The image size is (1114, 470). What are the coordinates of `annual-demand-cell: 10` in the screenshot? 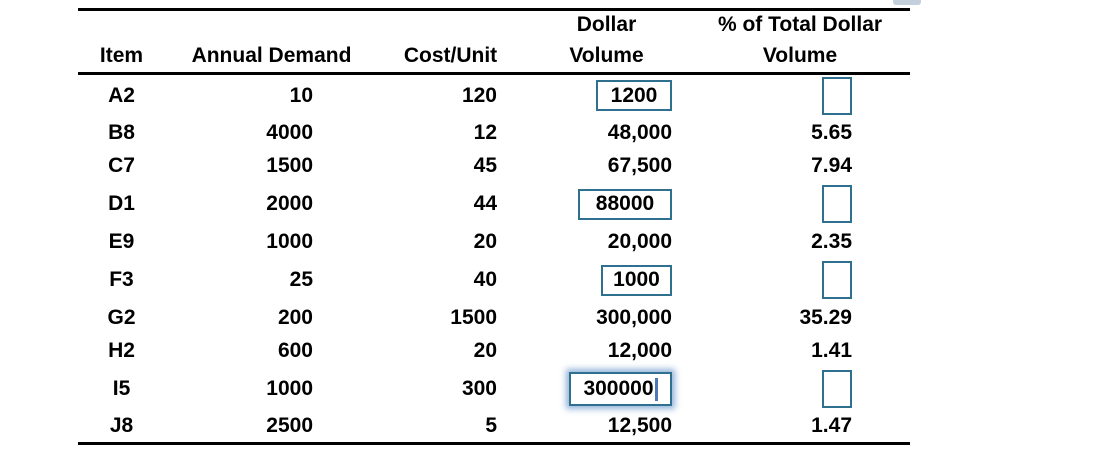 It's located at (301, 95).